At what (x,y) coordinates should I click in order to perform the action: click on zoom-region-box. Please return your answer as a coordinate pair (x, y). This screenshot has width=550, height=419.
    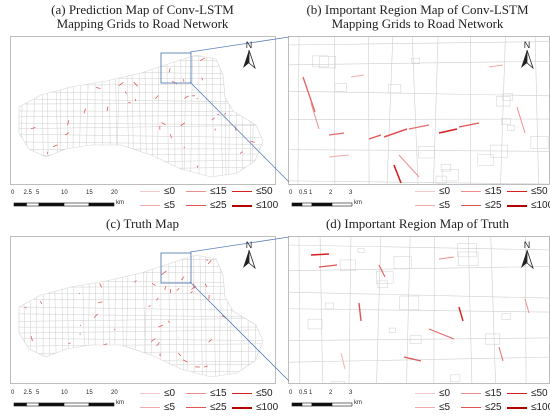
    Looking at the image, I should click on (176, 68).